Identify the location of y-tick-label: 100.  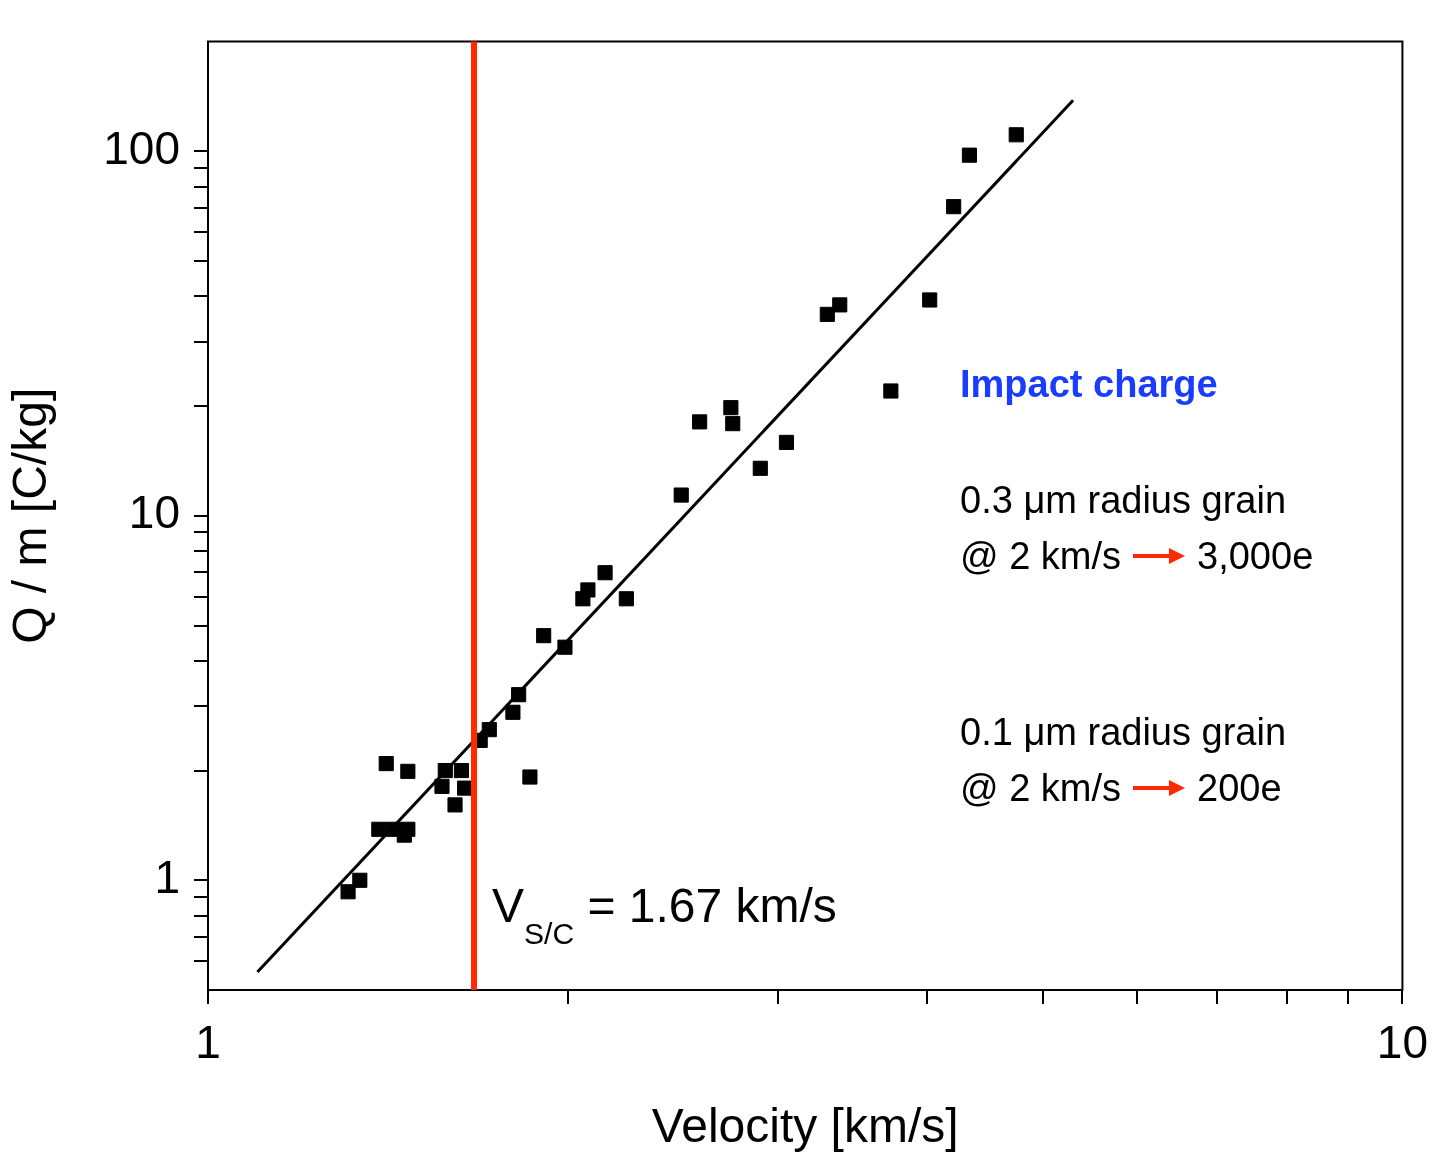
(141, 148).